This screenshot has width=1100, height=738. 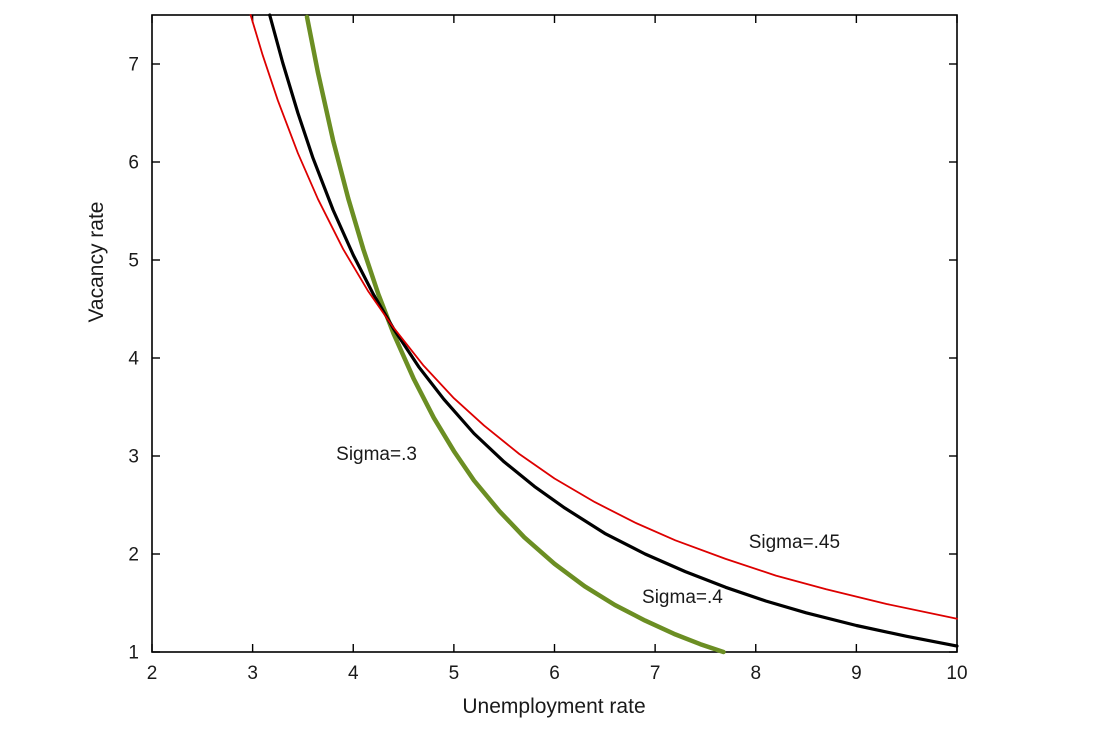 I want to click on y-tick-label: 5, so click(x=133, y=261).